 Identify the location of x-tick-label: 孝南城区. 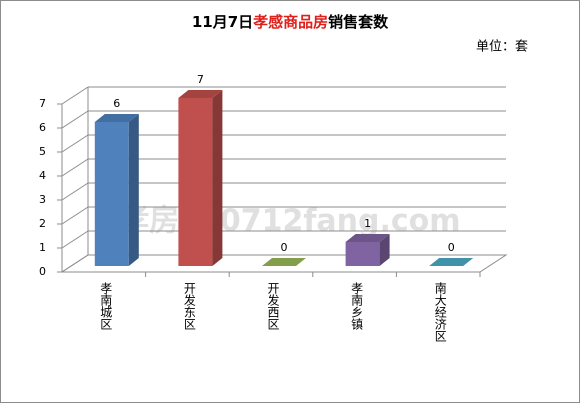
(106, 306).